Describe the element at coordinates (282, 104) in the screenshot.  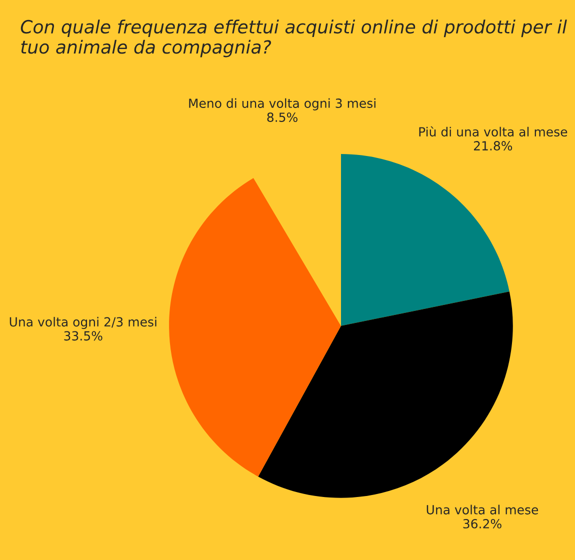
I see `slice-label: Meno di una volta ogni 3 mesi` at that location.